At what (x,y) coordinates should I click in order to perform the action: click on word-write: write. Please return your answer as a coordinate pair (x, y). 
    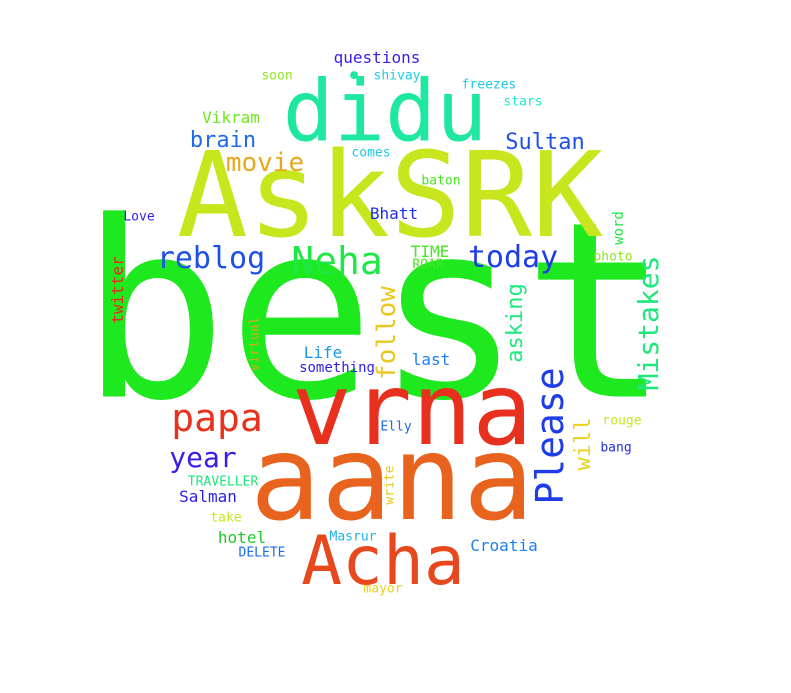
    Looking at the image, I should click on (390, 485).